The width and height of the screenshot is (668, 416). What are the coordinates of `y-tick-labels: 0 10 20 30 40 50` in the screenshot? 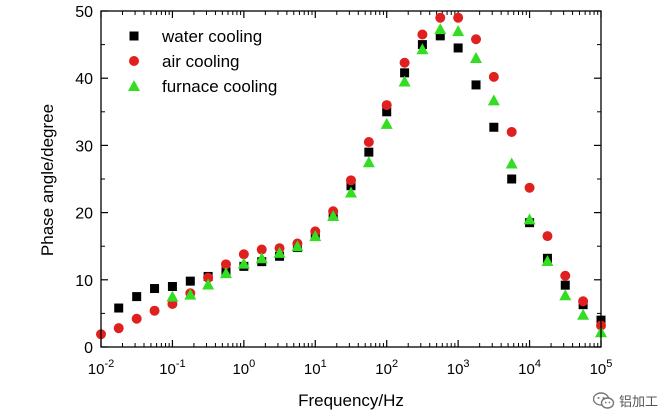 It's located at (84, 180).